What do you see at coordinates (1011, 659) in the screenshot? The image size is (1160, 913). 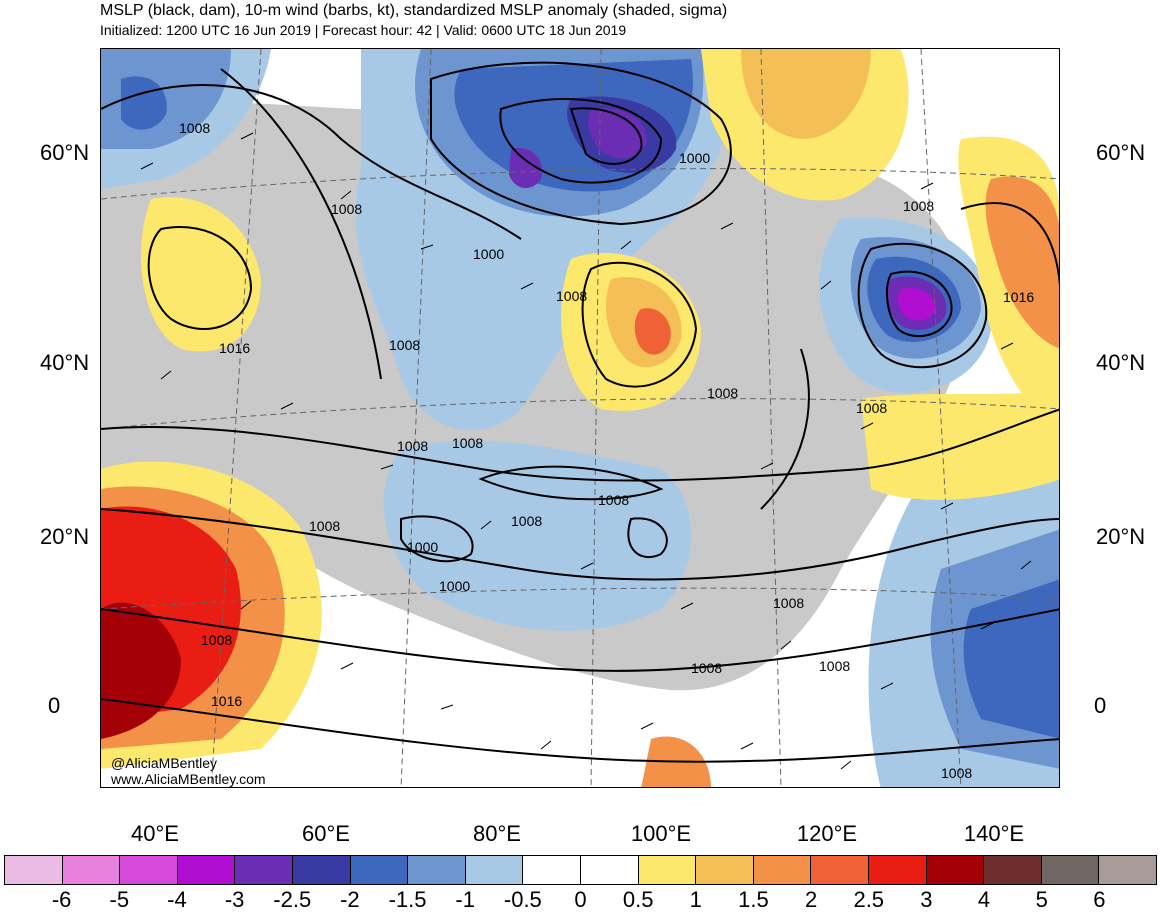 I see `negative-anomaly-strong` at bounding box center [1011, 659].